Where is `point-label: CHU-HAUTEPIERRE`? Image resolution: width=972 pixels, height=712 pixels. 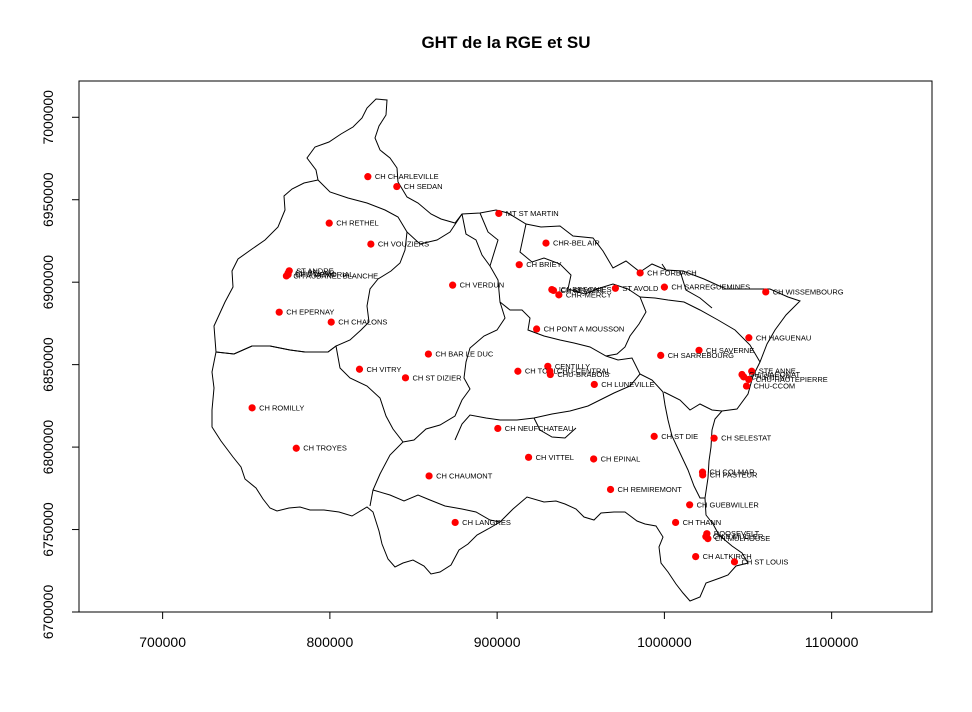
point-label: CHU-HAUTEPIERRE is located at coordinates (792, 379).